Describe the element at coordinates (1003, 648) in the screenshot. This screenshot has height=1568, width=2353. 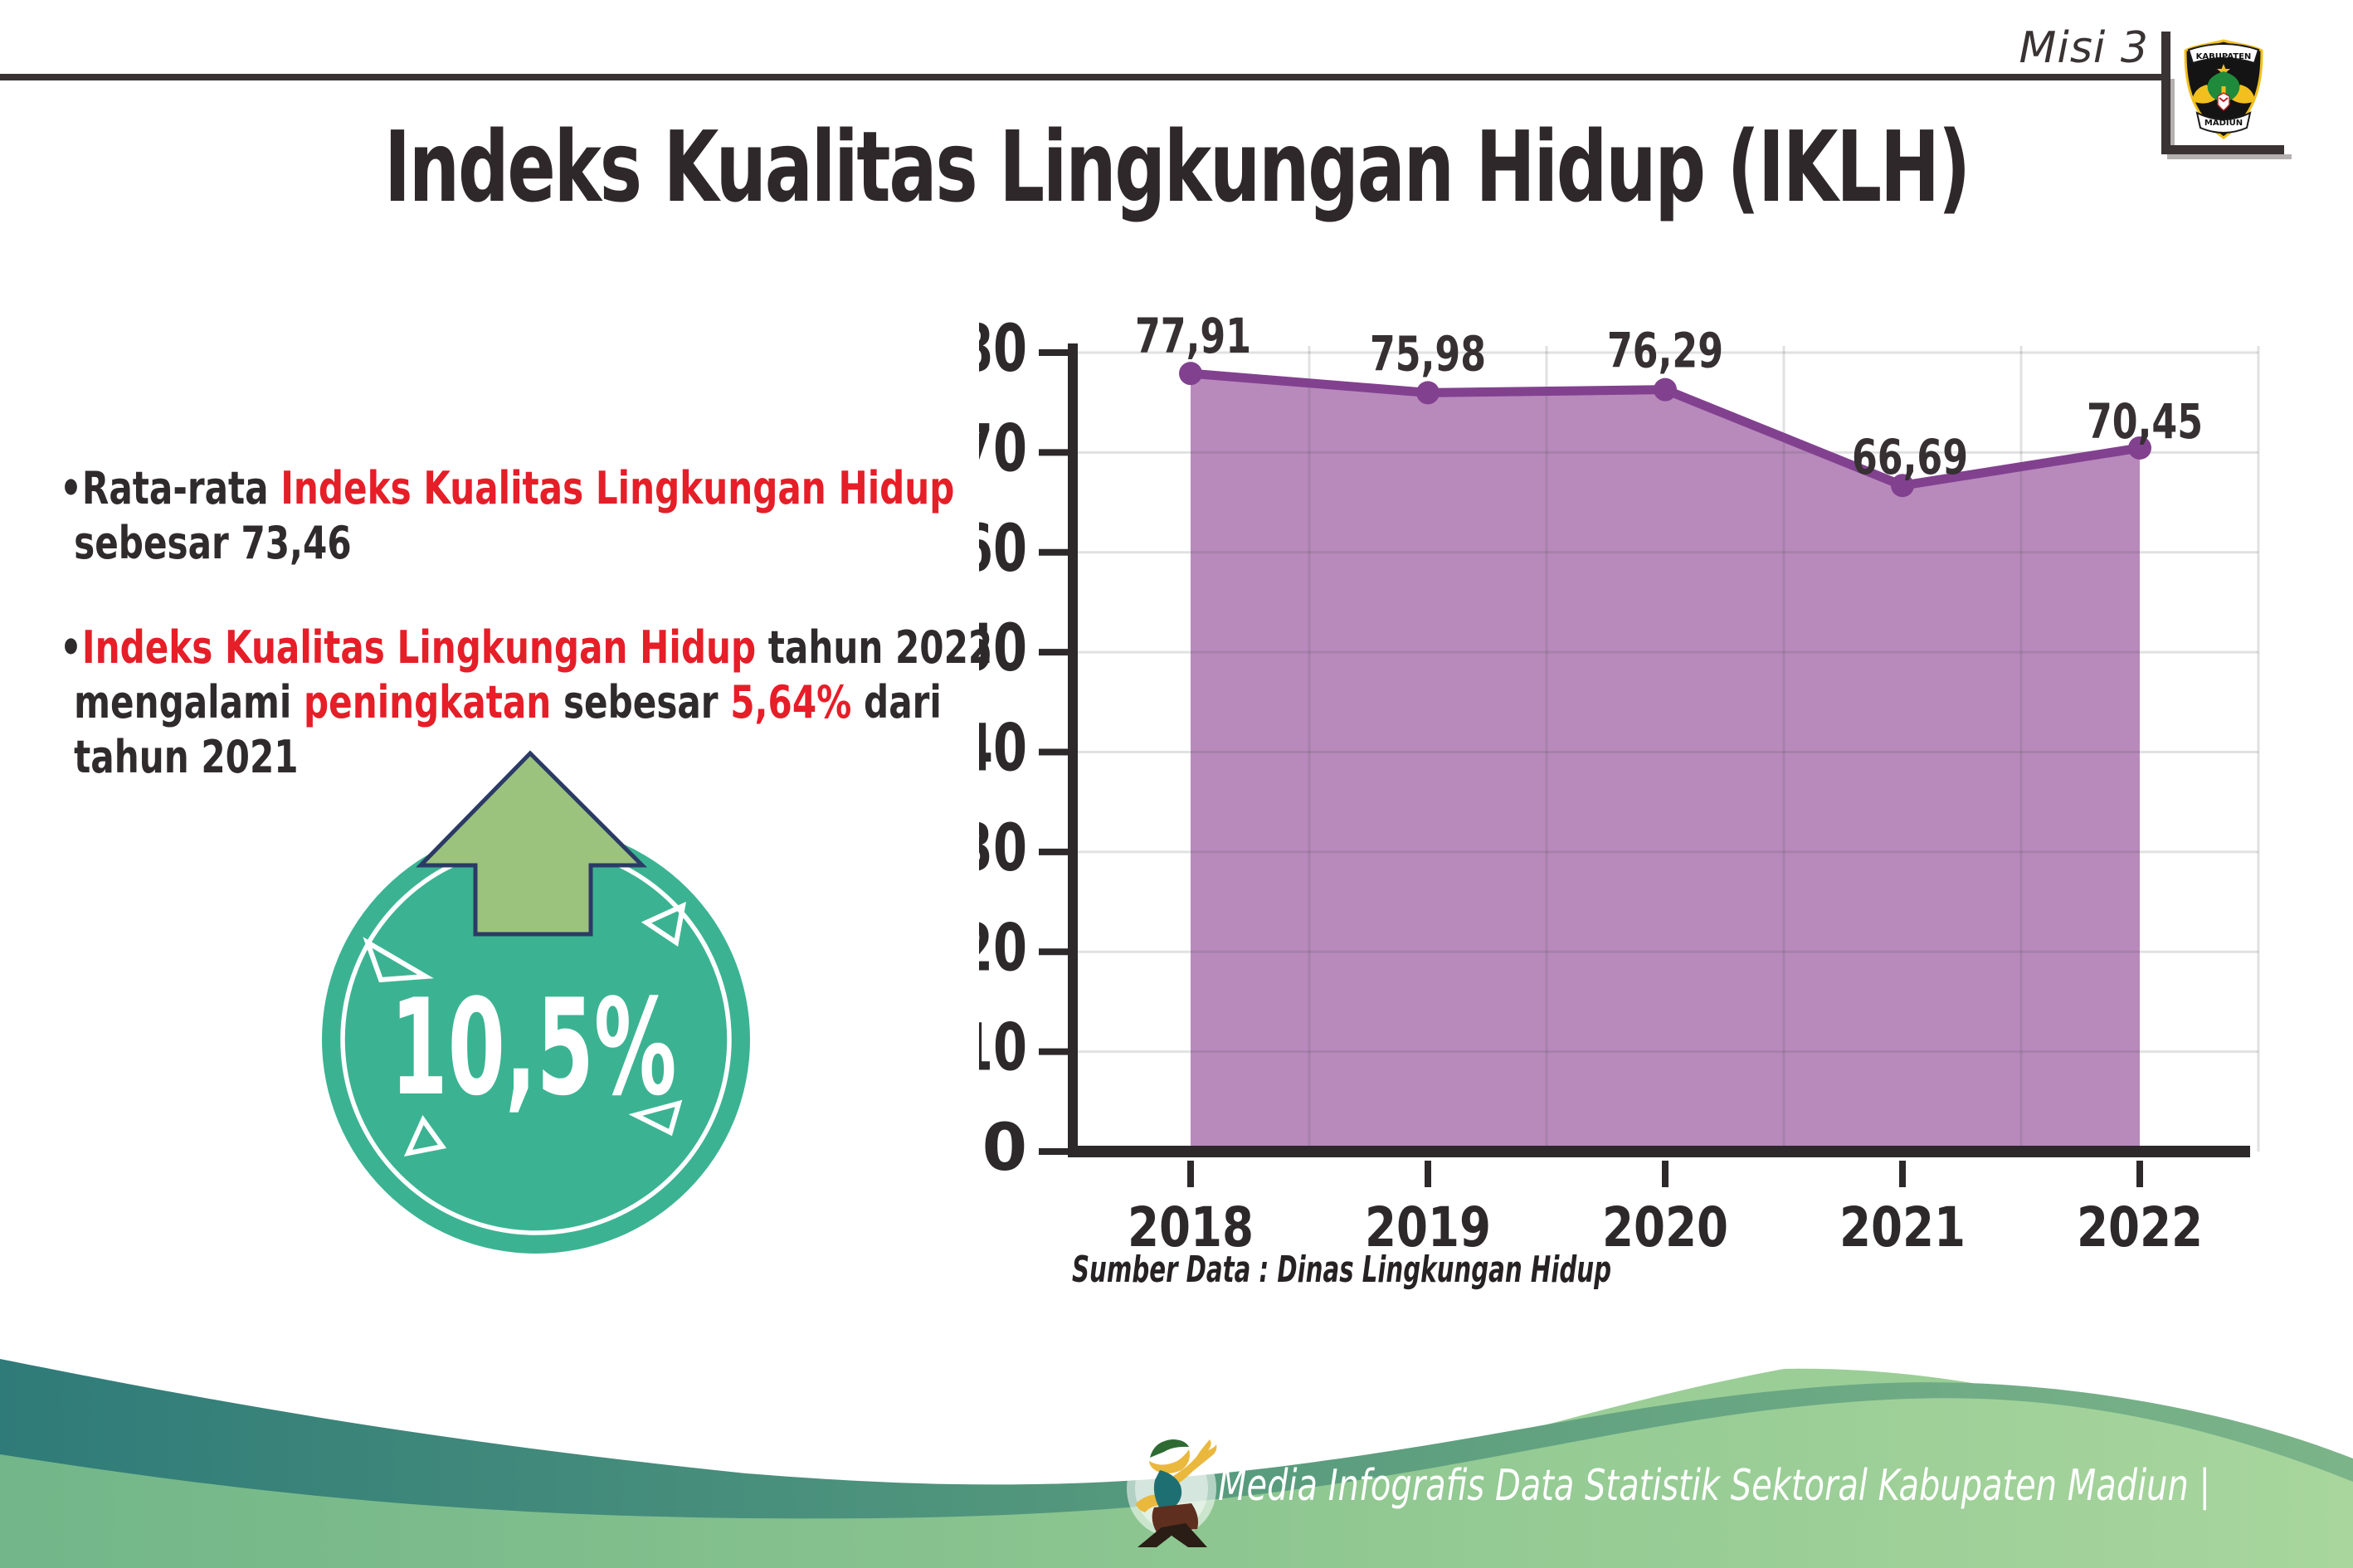
I see `y-axis-label: 50` at that location.